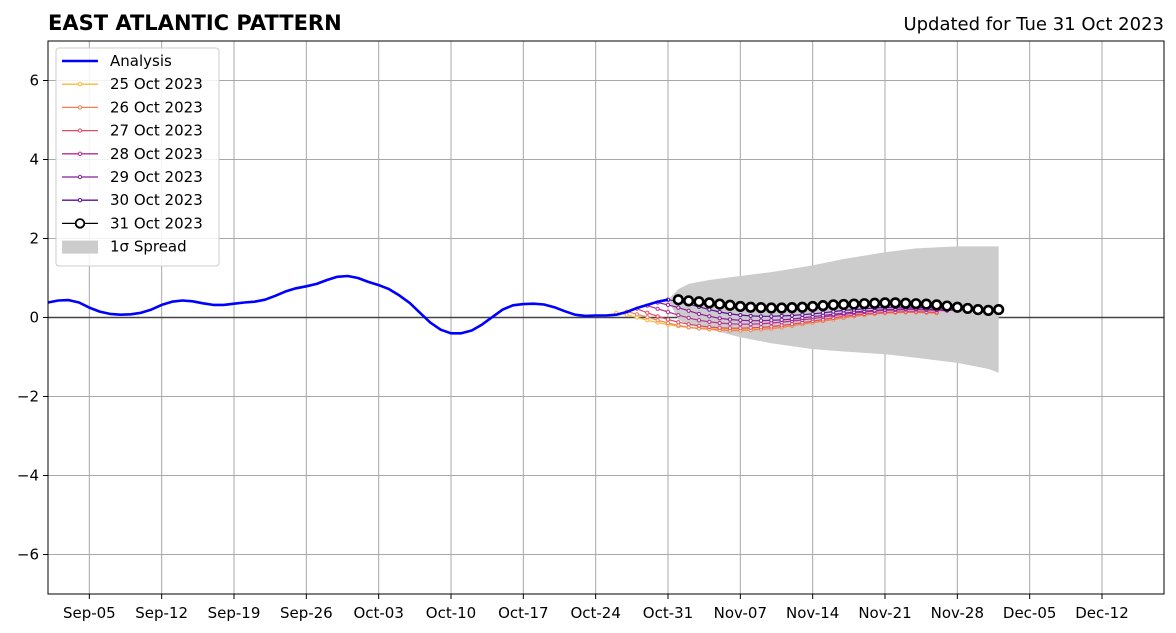 The width and height of the screenshot is (1176, 633). Describe the element at coordinates (195, 23) in the screenshot. I see `chart-title: EAST ATLANTIC PATTERN` at that location.